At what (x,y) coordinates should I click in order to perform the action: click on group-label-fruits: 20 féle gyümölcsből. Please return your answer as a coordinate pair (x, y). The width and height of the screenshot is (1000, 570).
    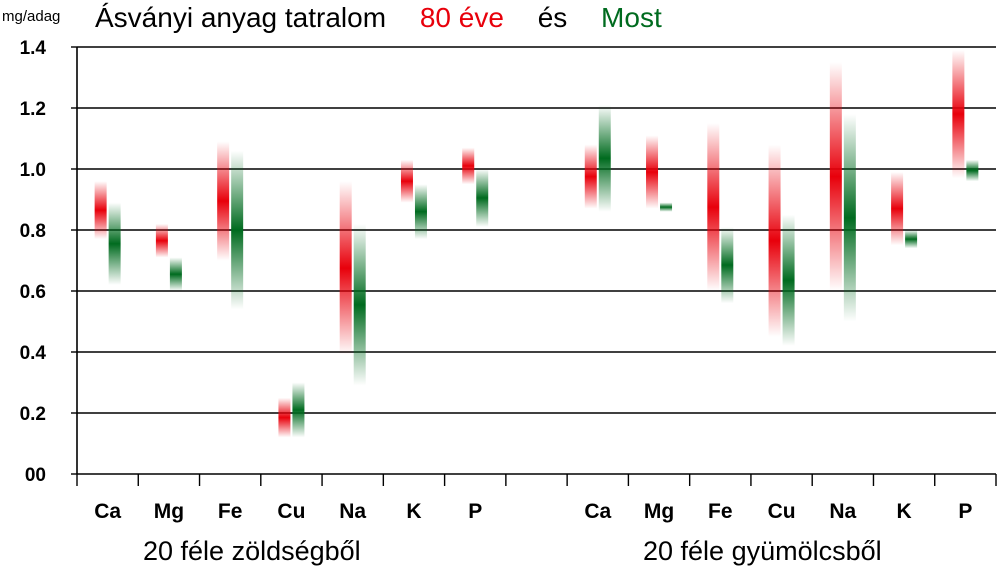
    Looking at the image, I should click on (762, 551).